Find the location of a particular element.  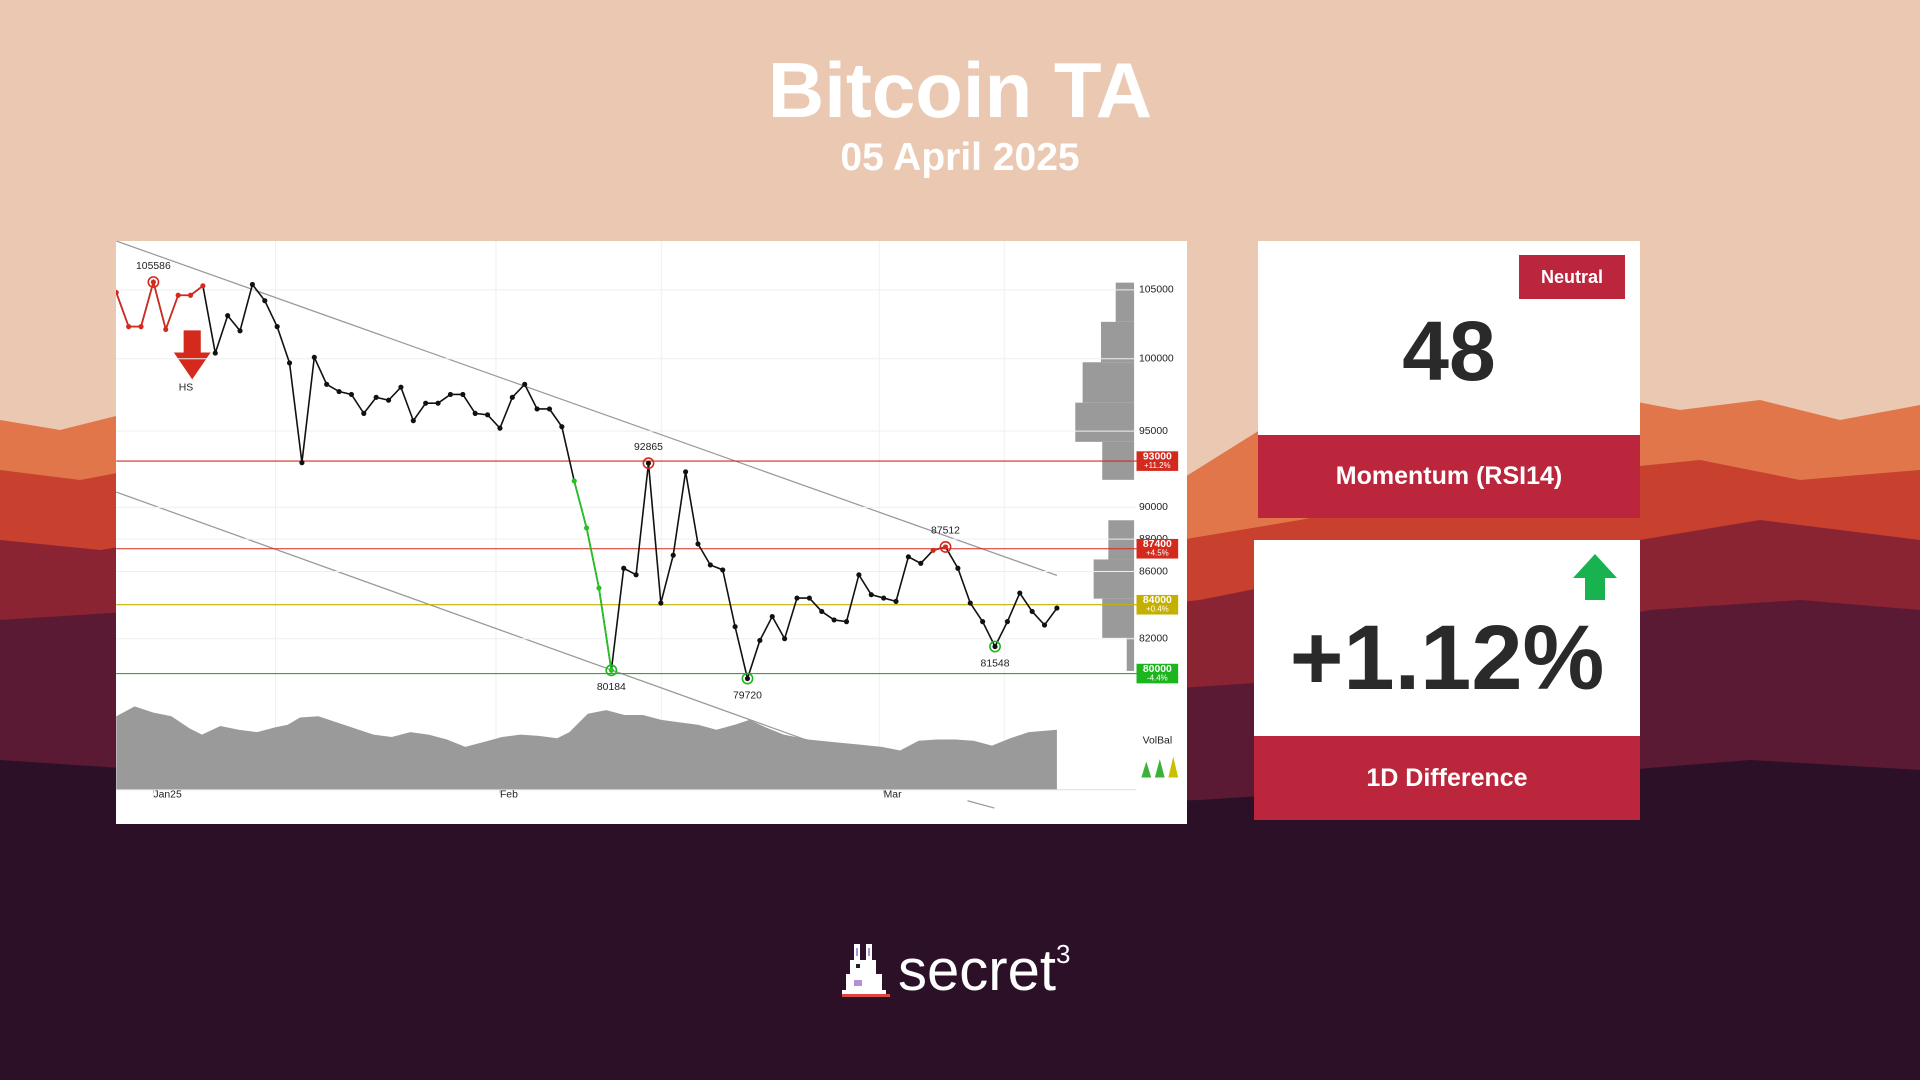

brand-name: secret is located at coordinates (977, 970).